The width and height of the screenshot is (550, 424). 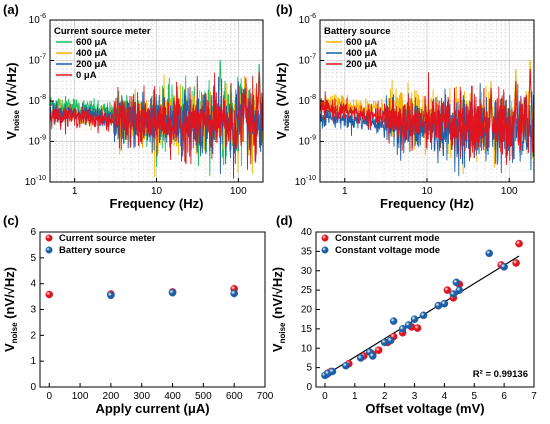 I want to click on legend-label-1: Battery source, so click(x=92, y=250).